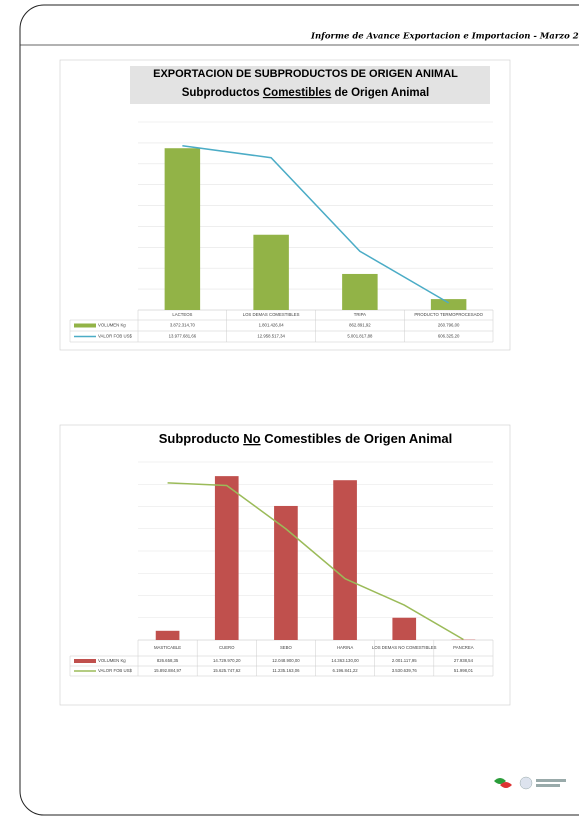 The width and height of the screenshot is (579, 827). What do you see at coordinates (464, 660) in the screenshot?
I see `value-label: 27.938,54` at bounding box center [464, 660].